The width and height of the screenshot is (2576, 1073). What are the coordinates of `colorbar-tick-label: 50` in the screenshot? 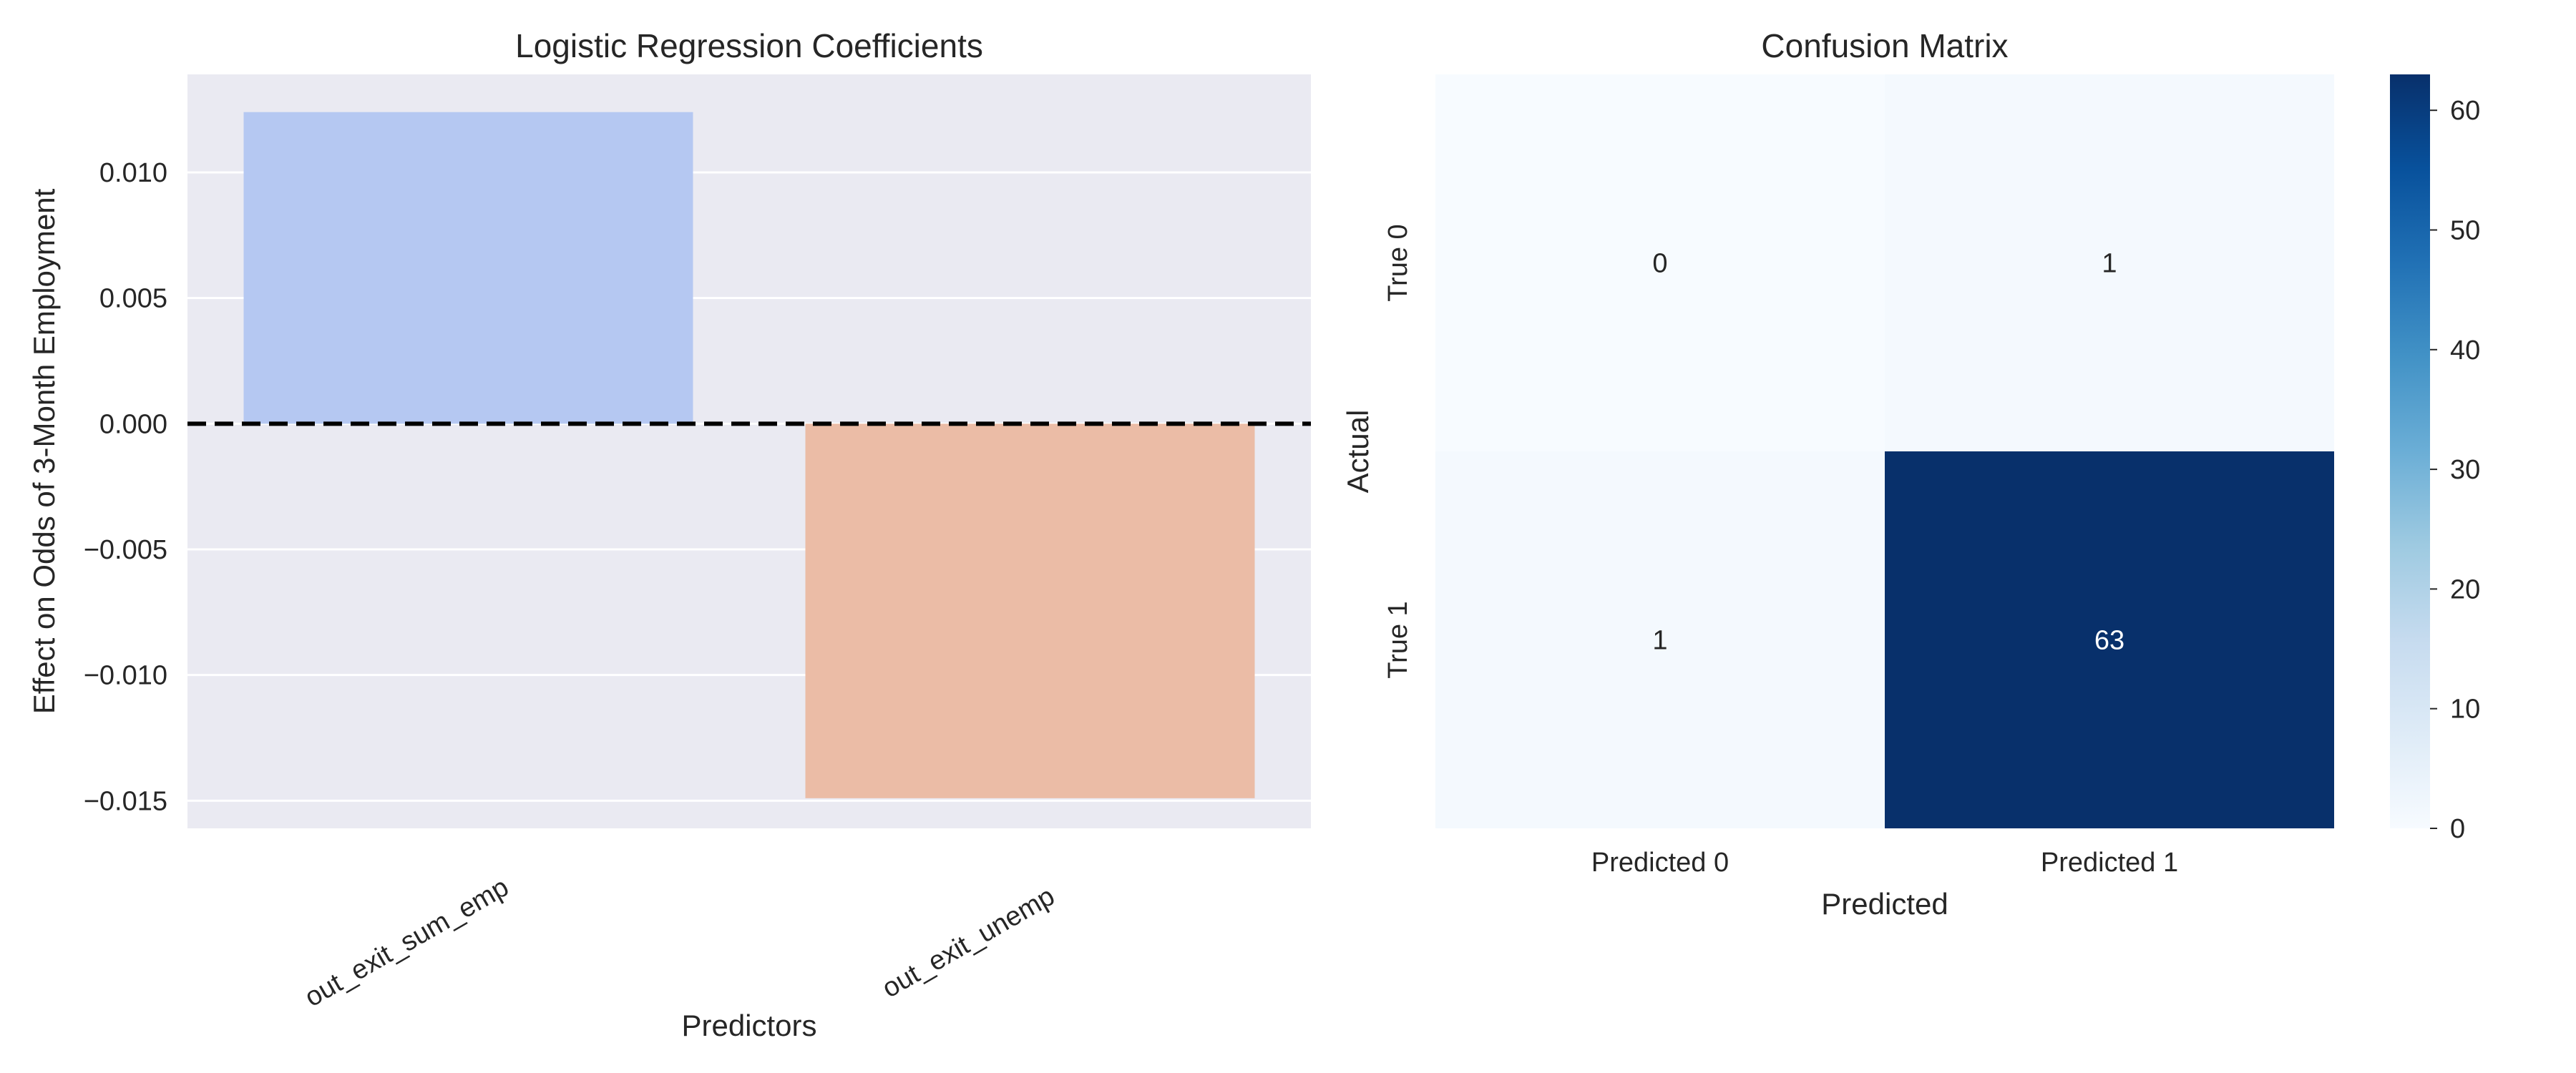 It's located at (2465, 230).